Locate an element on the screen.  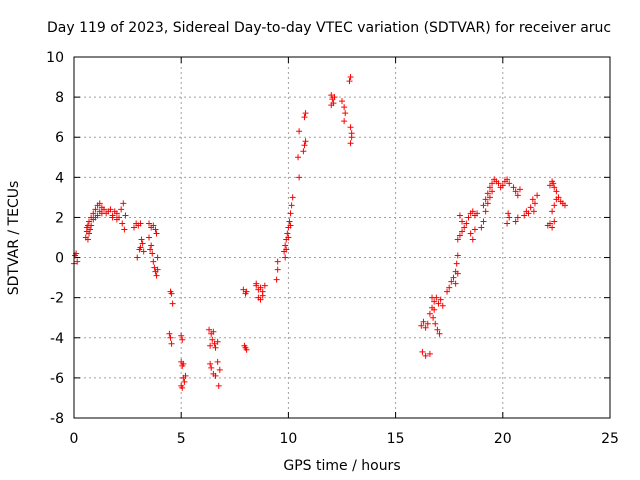
x-tick-label: 25 is located at coordinates (610, 439).